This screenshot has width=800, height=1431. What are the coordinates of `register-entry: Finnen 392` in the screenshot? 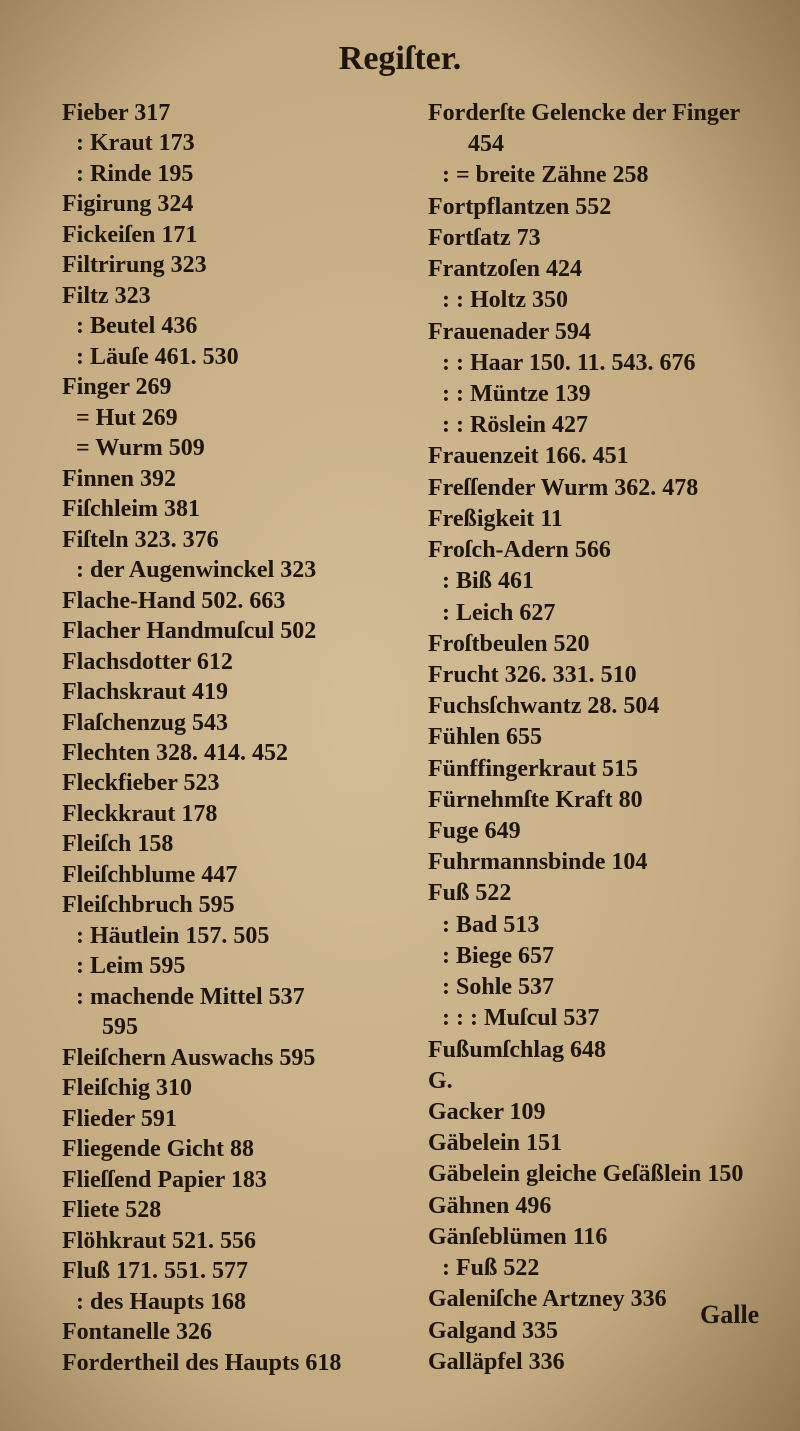 It's located at (119, 478).